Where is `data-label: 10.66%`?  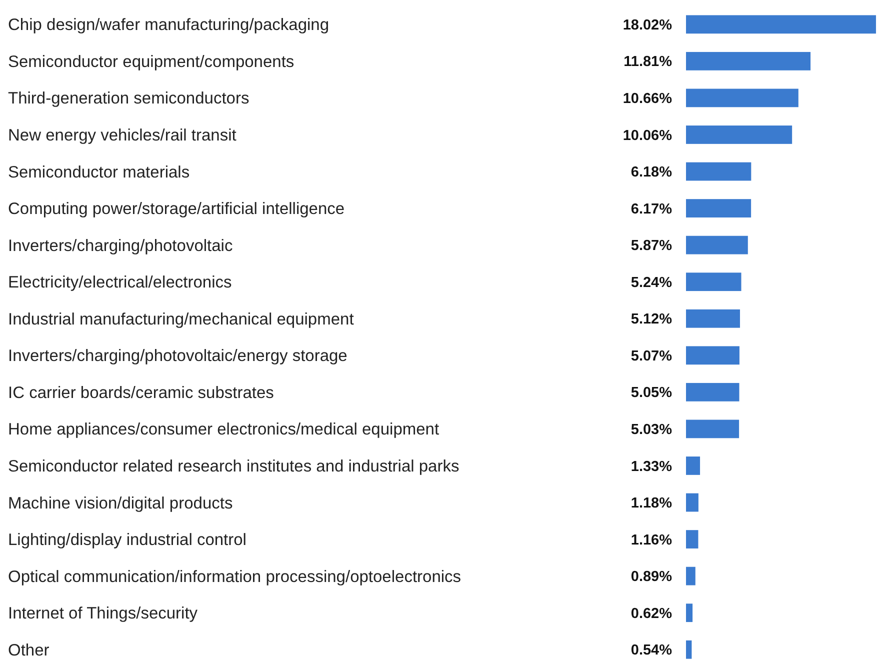
data-label: 10.66% is located at coordinates (647, 99).